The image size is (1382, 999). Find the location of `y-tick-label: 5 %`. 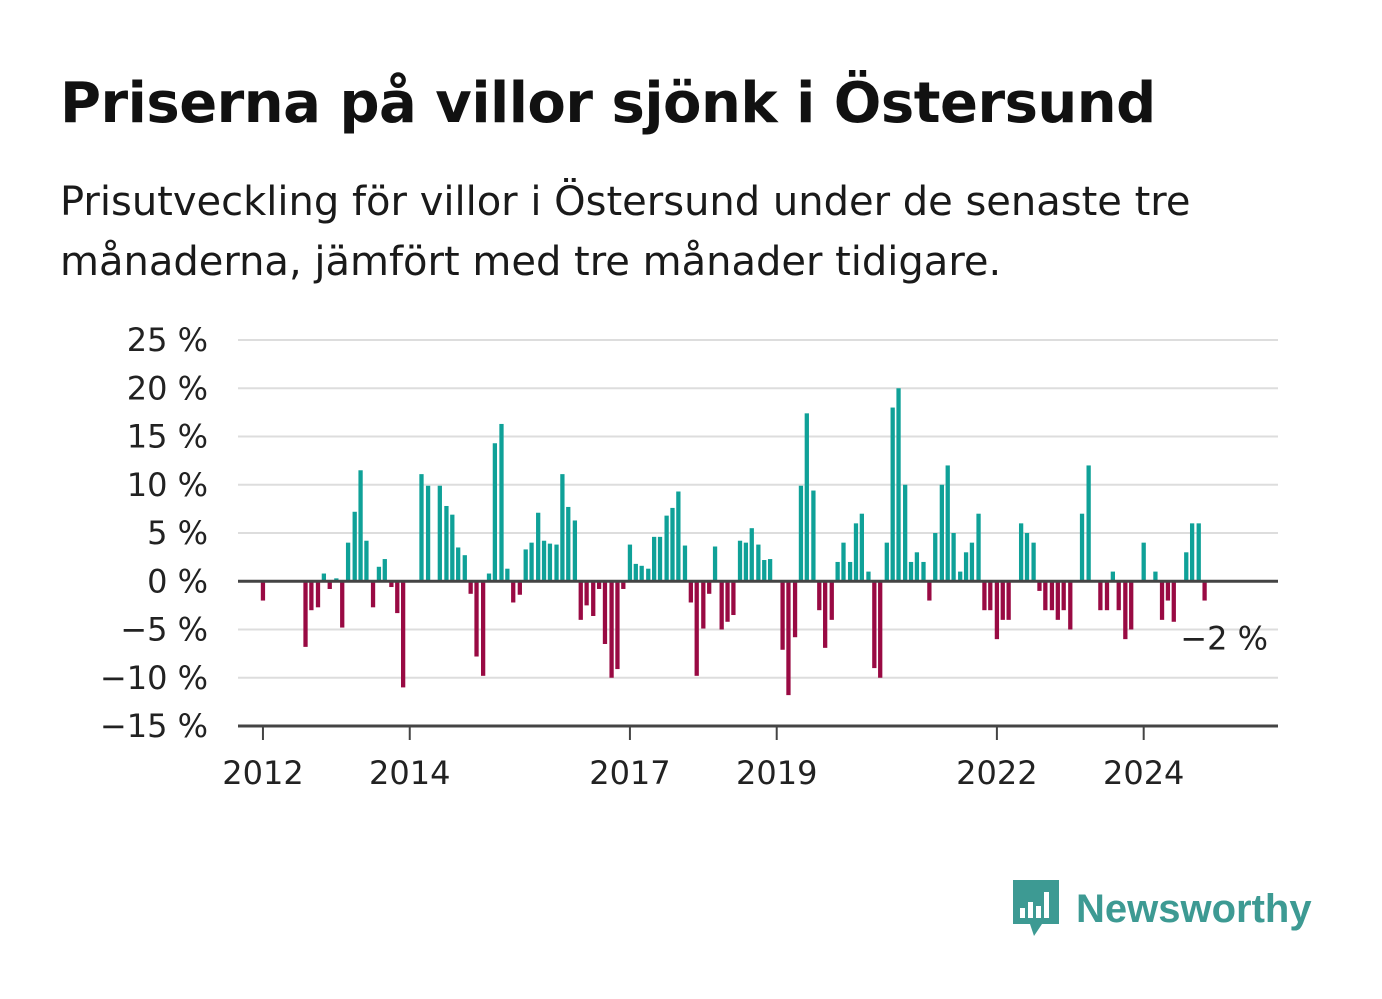

y-tick-label: 5 % is located at coordinates (177, 533).